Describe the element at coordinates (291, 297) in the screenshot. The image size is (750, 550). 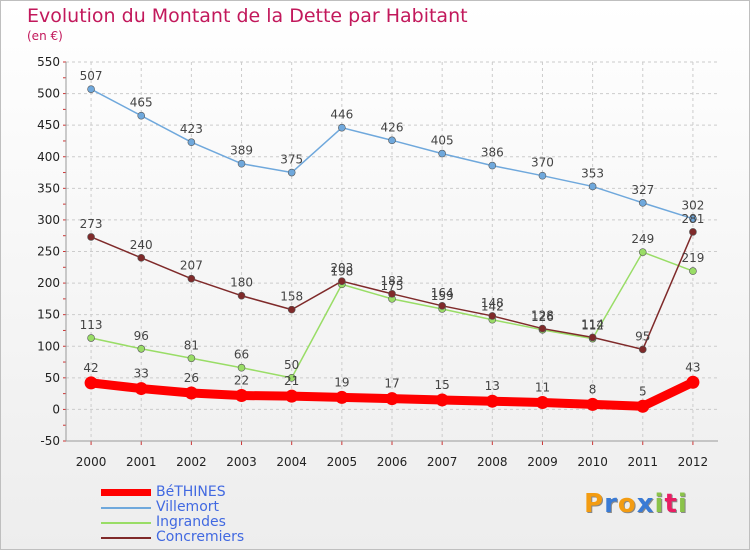
I see `data-label-concremiers: 158` at that location.